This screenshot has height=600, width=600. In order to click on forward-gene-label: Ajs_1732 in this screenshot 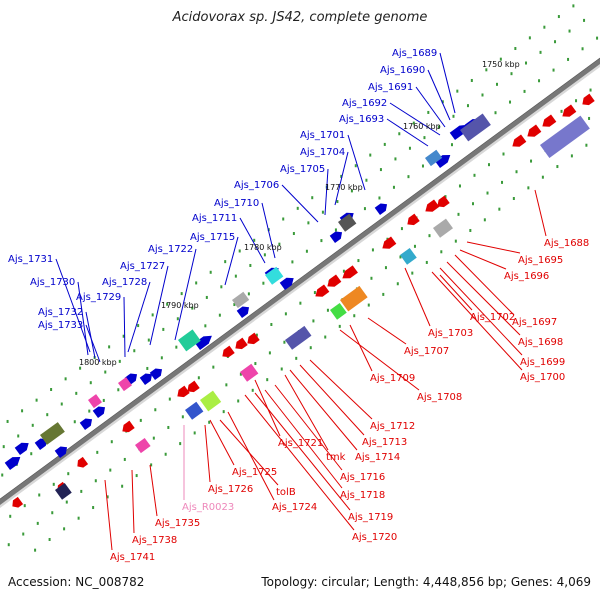, I will do `click(60, 312)`.